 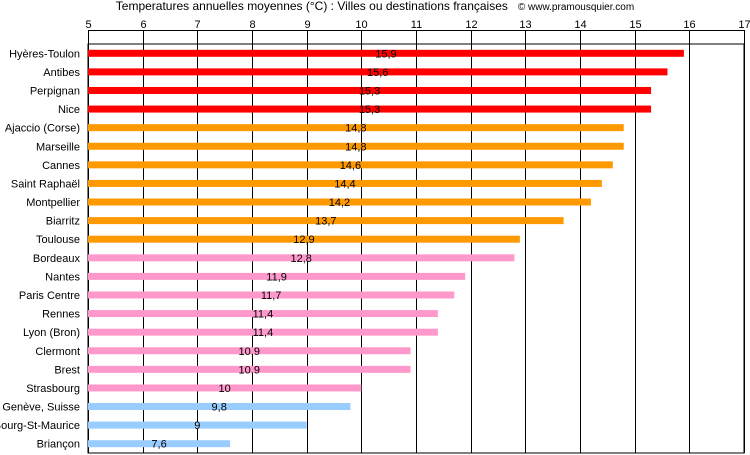 I want to click on category-label: Toulouse, so click(x=58, y=240).